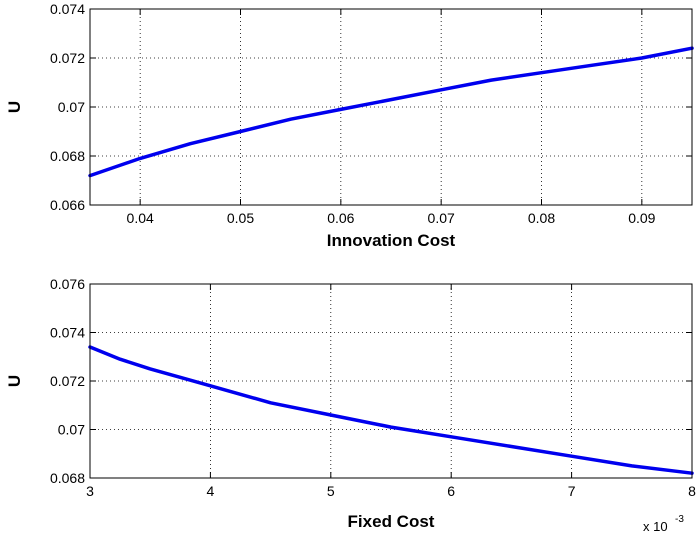 This screenshot has height=541, width=698. I want to click on x-tick-label: 0.05, so click(240, 218).